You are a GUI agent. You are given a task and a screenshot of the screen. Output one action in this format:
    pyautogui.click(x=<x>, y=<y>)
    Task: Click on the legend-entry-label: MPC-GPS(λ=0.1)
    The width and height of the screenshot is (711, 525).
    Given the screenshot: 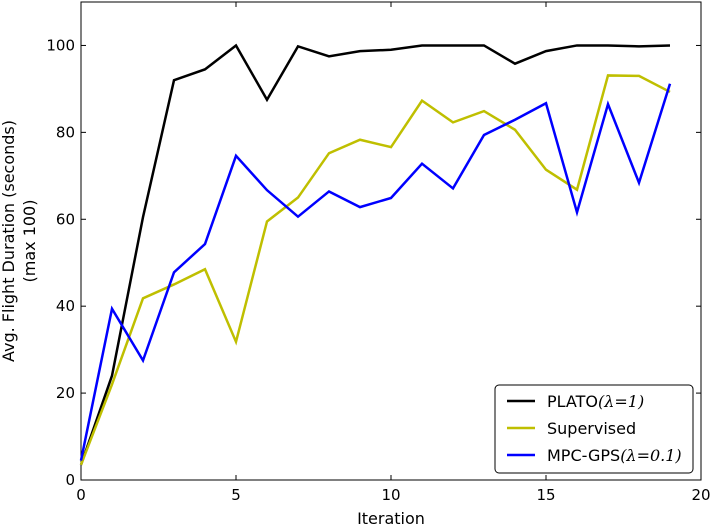 What is the action you would take?
    pyautogui.click(x=614, y=455)
    